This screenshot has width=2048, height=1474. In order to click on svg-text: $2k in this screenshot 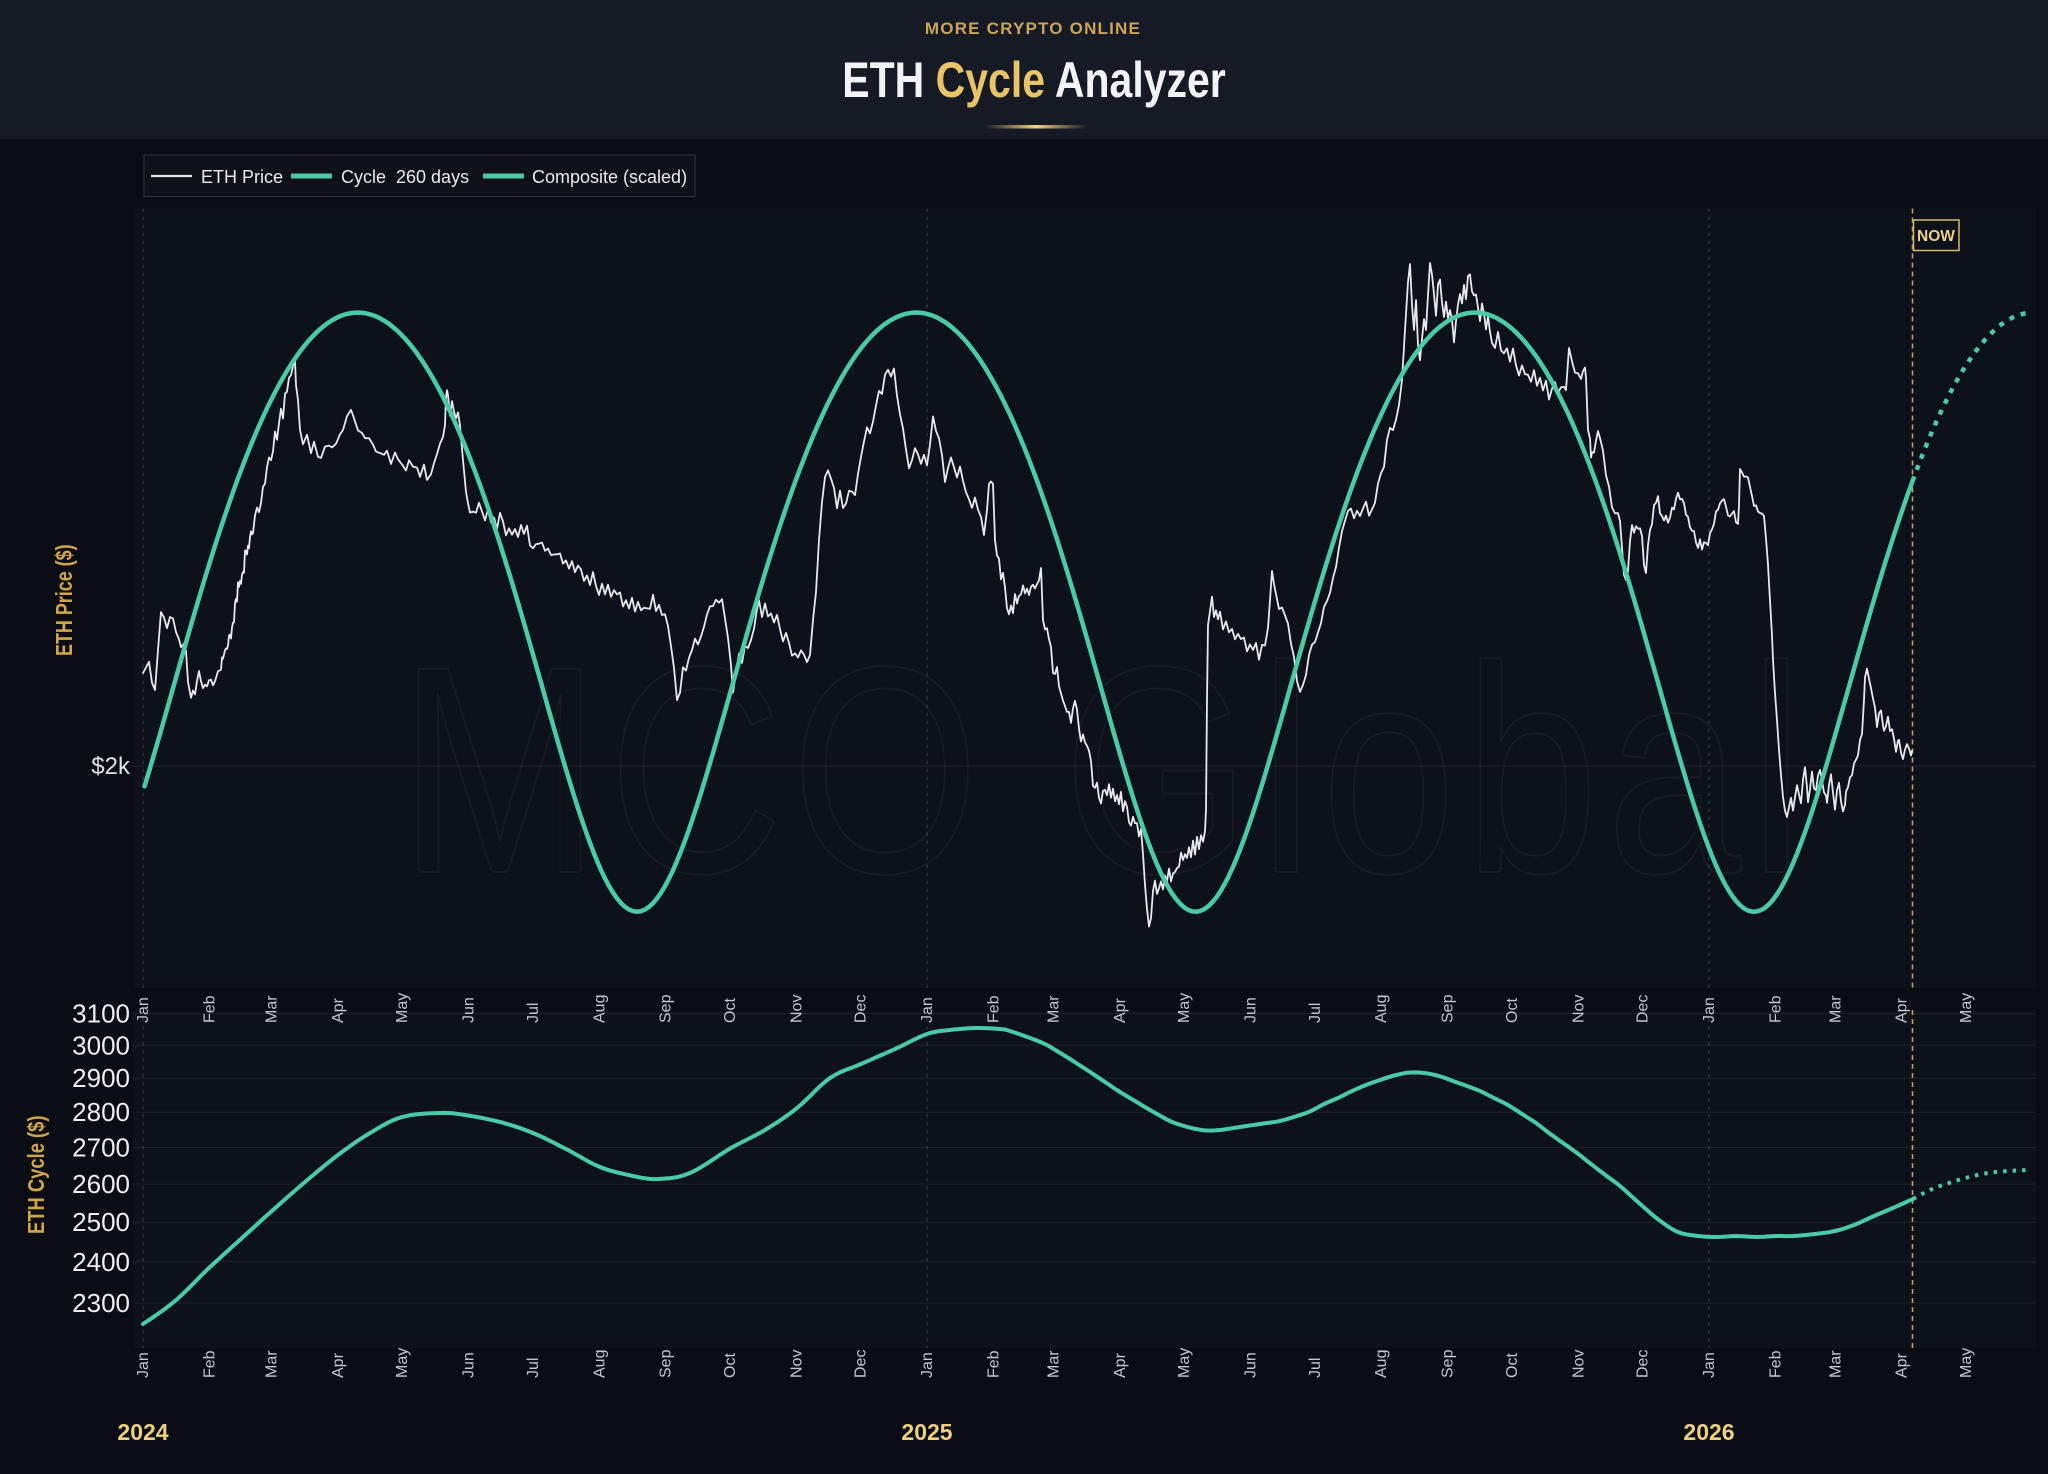, I will do `click(111, 766)`.